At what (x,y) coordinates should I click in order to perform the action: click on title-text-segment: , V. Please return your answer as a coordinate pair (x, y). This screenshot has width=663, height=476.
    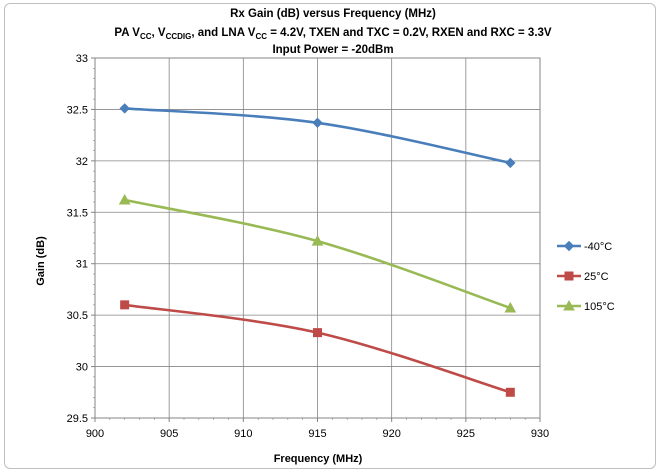
    Looking at the image, I should click on (159, 33).